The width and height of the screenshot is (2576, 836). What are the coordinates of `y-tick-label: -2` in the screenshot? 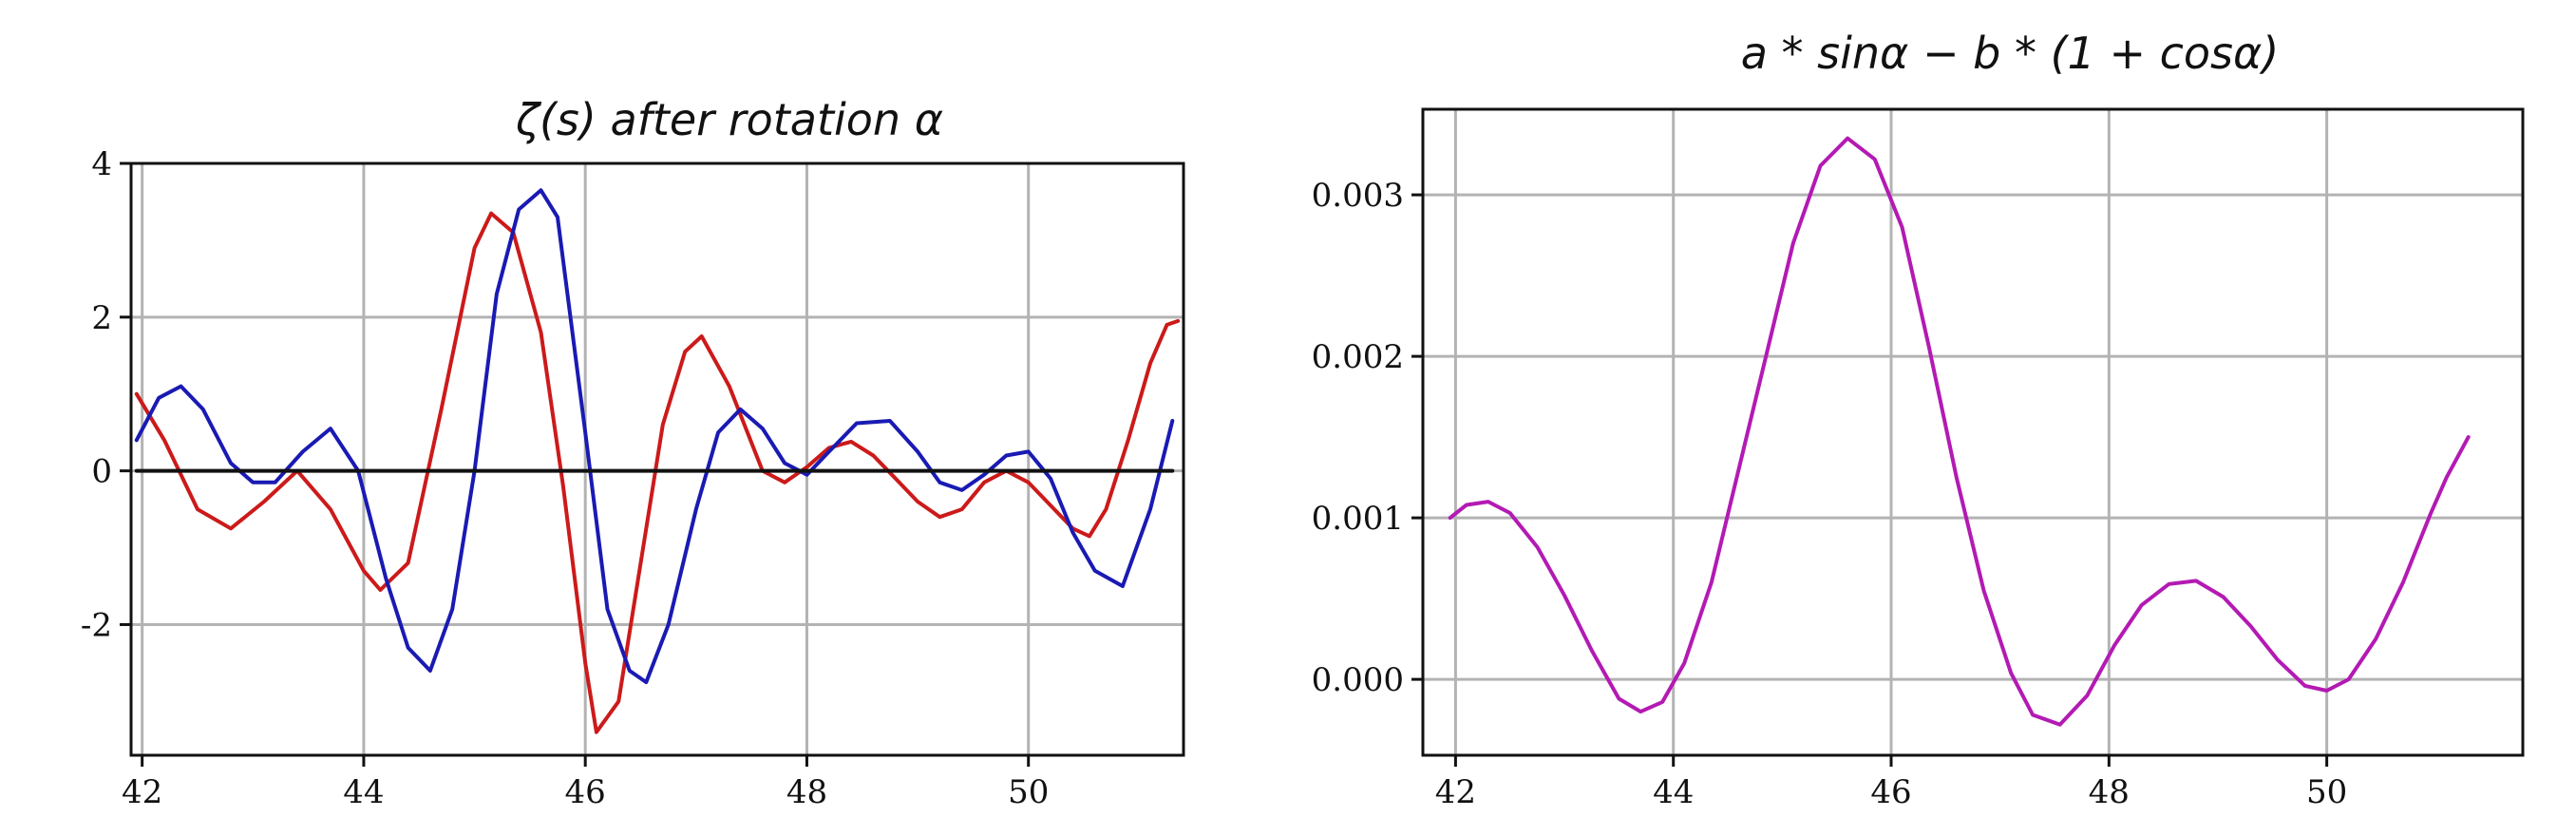 It's located at (96, 625).